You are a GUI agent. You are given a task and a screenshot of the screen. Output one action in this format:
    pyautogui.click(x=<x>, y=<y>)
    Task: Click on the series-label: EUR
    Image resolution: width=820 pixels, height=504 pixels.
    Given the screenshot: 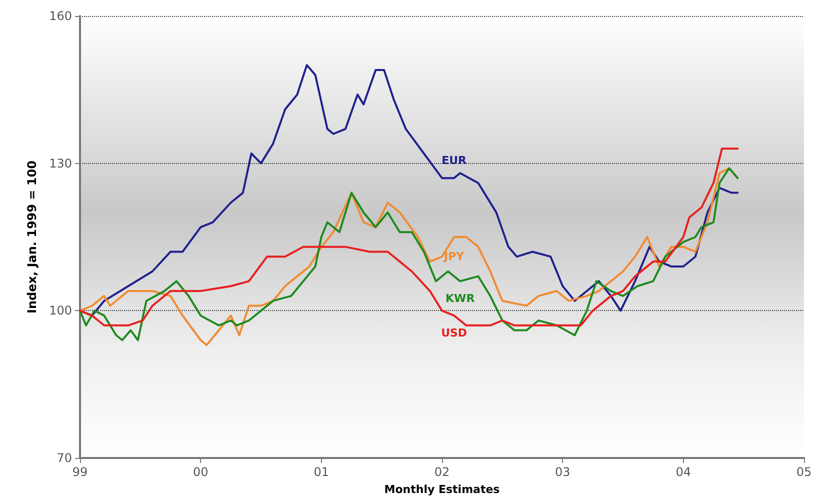 What is the action you would take?
    pyautogui.click(x=455, y=161)
    